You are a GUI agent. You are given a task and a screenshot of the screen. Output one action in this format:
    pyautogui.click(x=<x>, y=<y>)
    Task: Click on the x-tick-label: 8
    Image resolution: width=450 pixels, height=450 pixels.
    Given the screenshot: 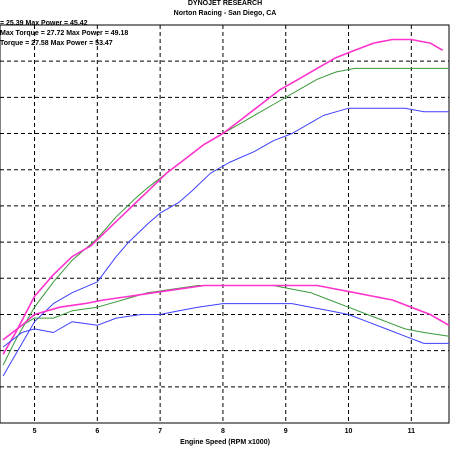 What is the action you would take?
    pyautogui.click(x=223, y=431)
    